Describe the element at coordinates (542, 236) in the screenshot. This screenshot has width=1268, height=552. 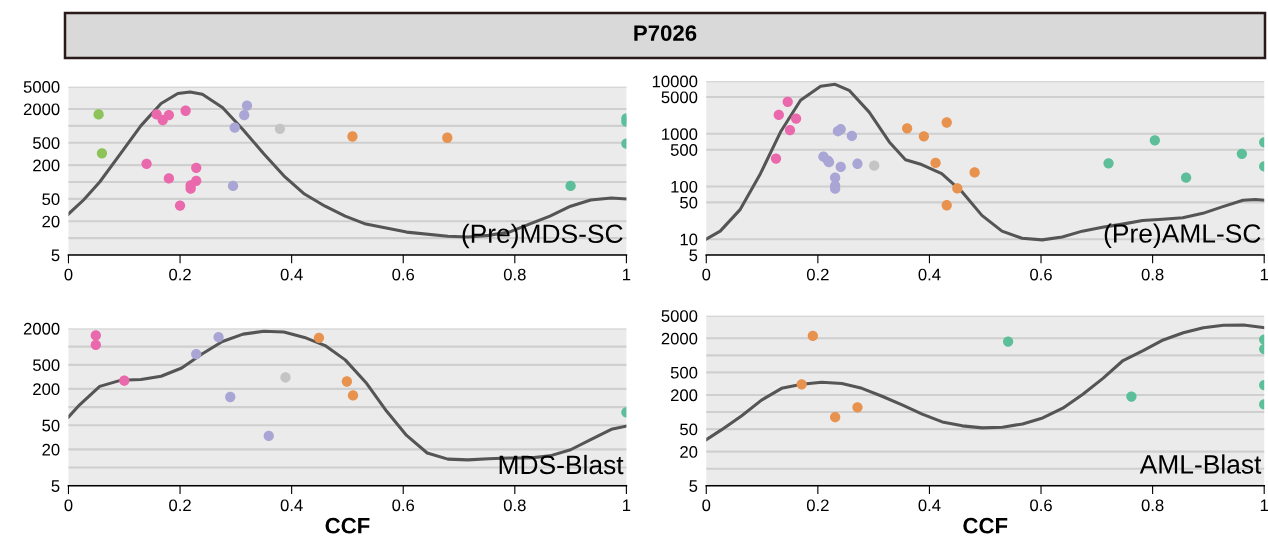
I see `annotation: (Pre)MDS-SC` at that location.